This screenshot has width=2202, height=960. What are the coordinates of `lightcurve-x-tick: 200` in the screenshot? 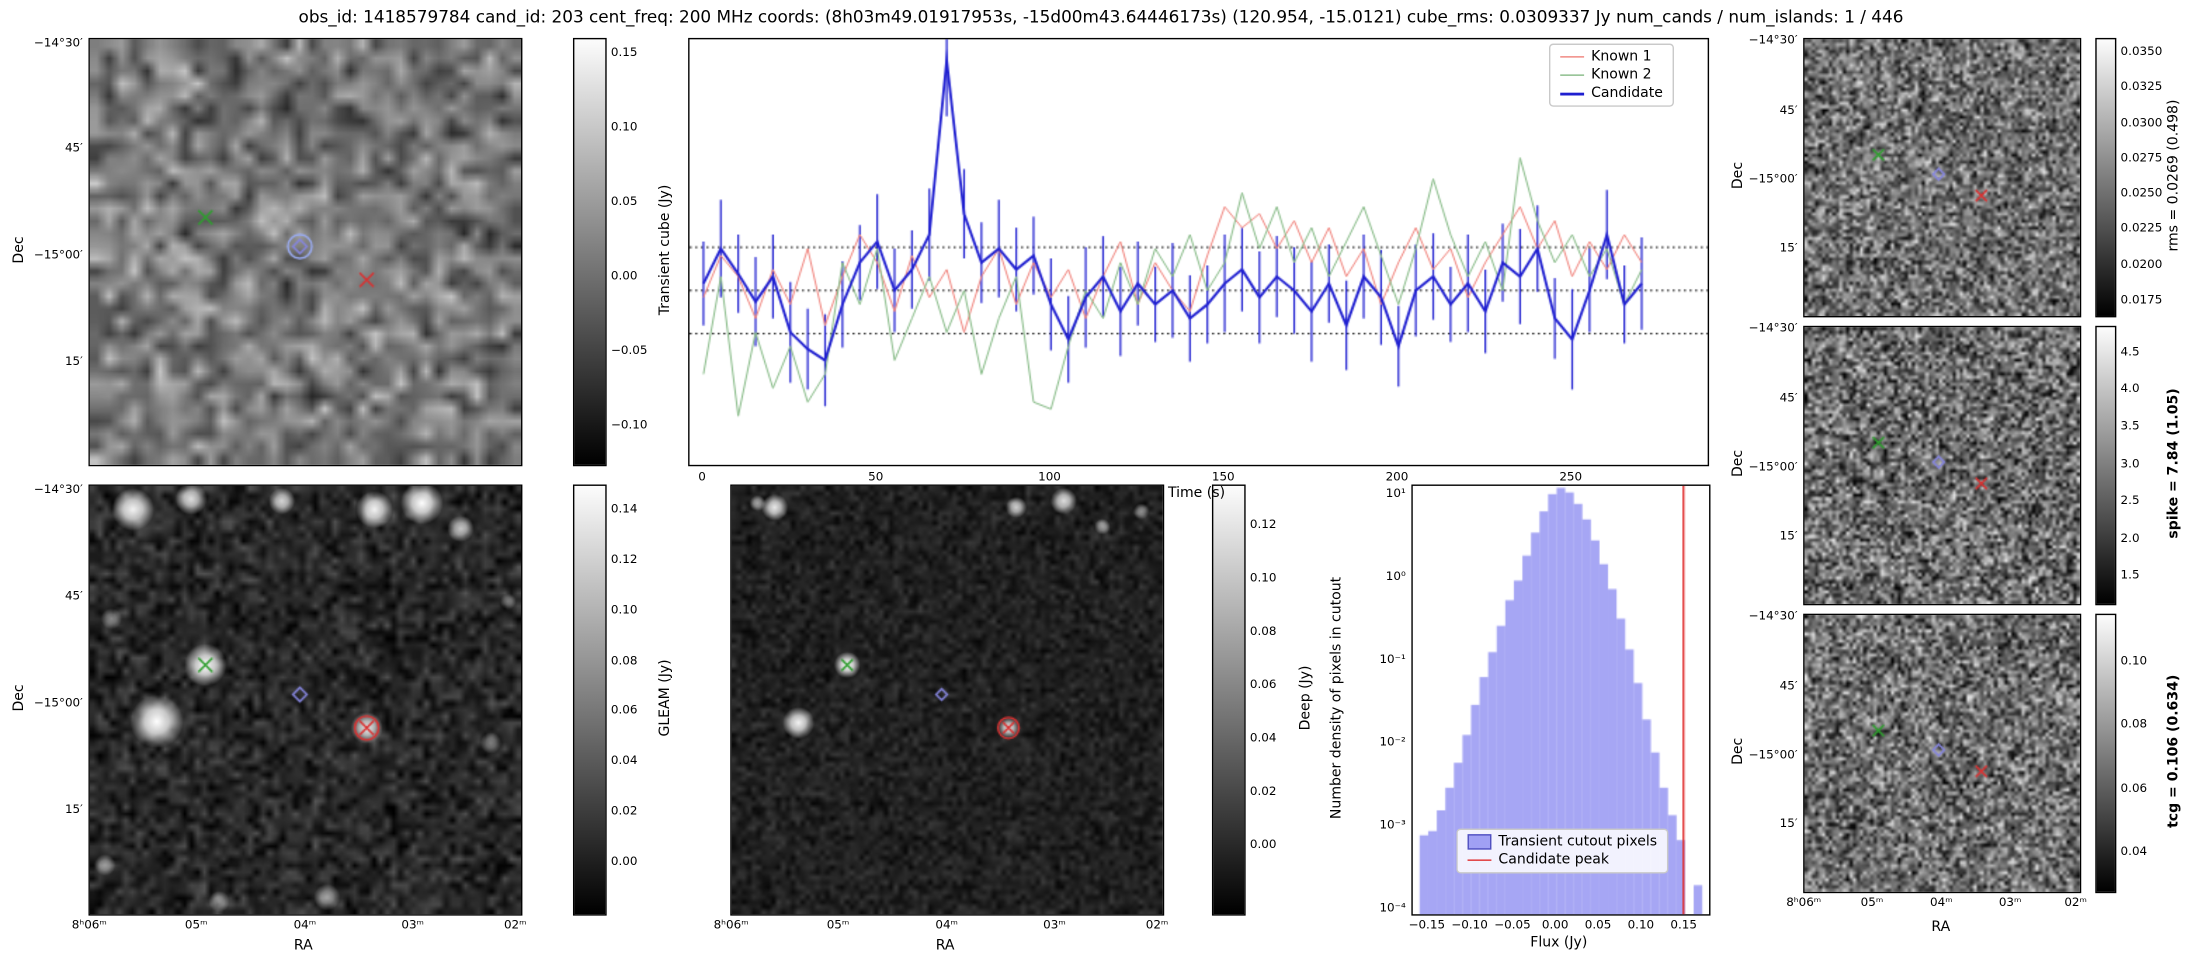 It's located at (1397, 477).